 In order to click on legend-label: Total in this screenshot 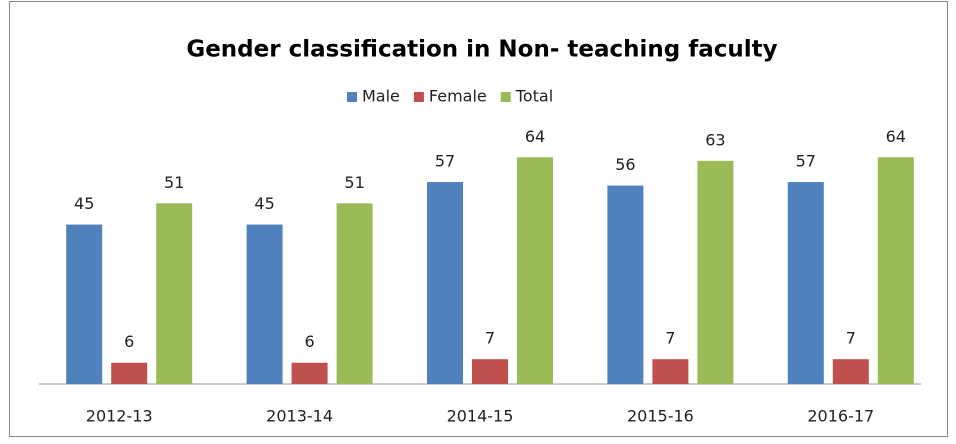, I will do `click(534, 96)`.